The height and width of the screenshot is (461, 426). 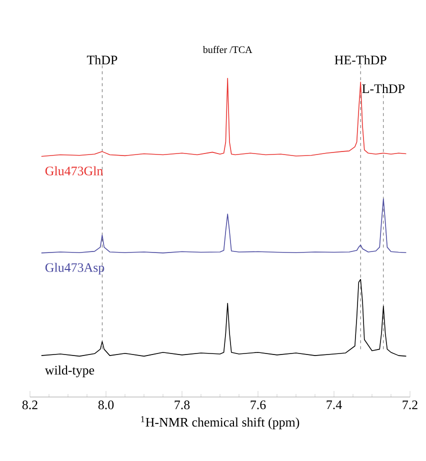 What do you see at coordinates (220, 423) in the screenshot?
I see `x-axis-title: $^{1}$H-NMR chemical shift (ppm)` at bounding box center [220, 423].